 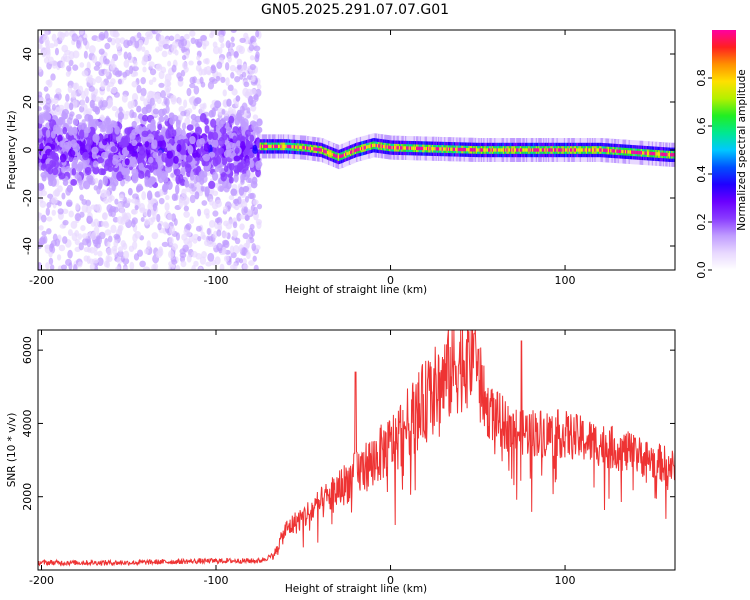 I want to click on colorbar-tick-label: 0.6, so click(x=701, y=126).